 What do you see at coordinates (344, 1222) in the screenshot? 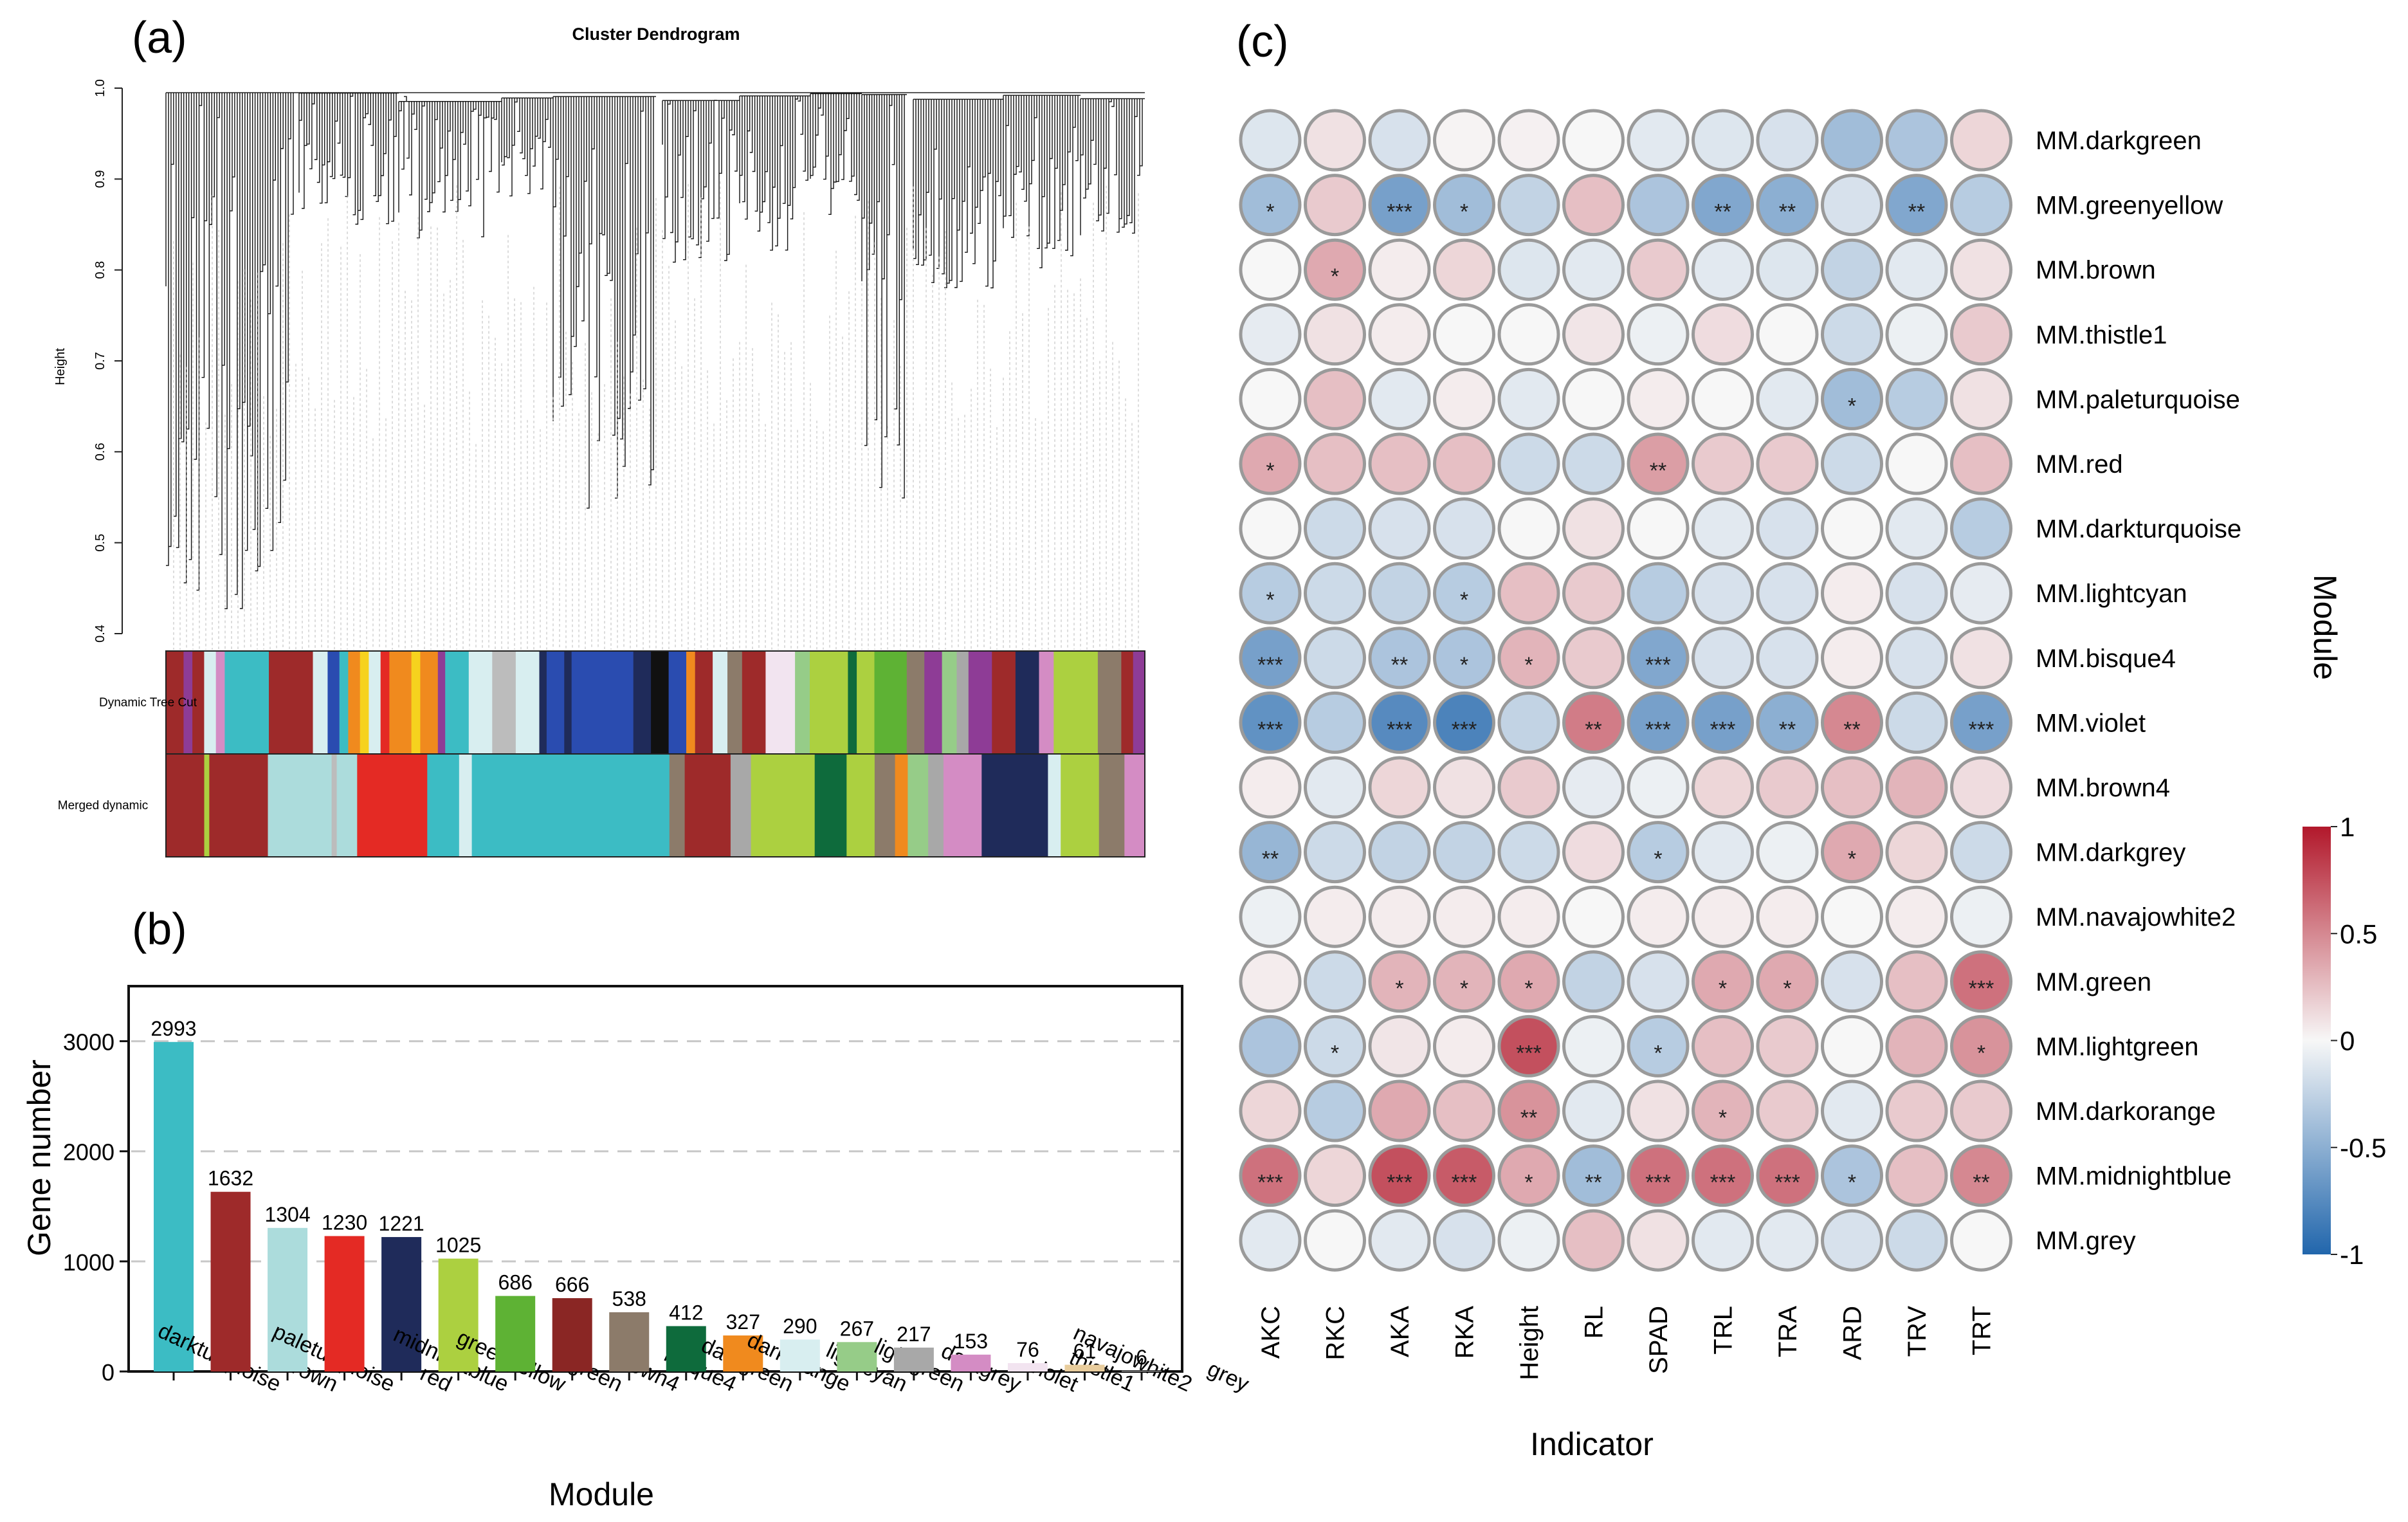
I see `bar-value-label: 1230` at bounding box center [344, 1222].